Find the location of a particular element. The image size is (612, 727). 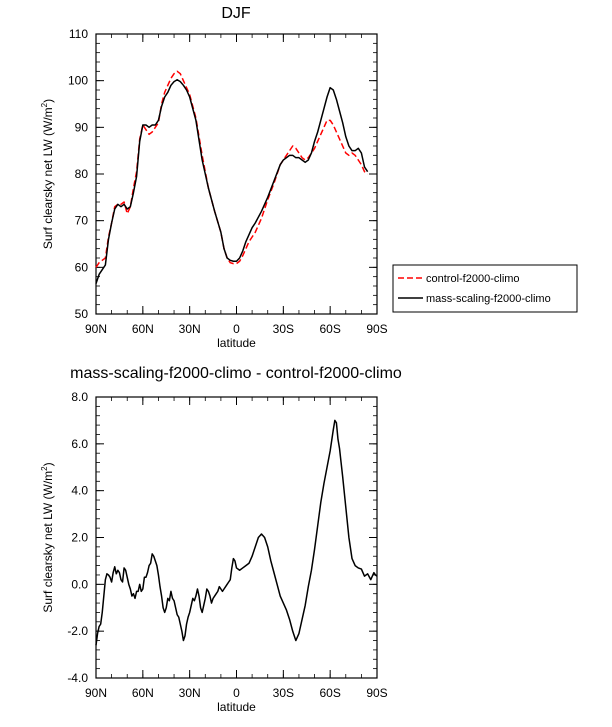

y-tick-label: 6.0 is located at coordinates (79, 444).